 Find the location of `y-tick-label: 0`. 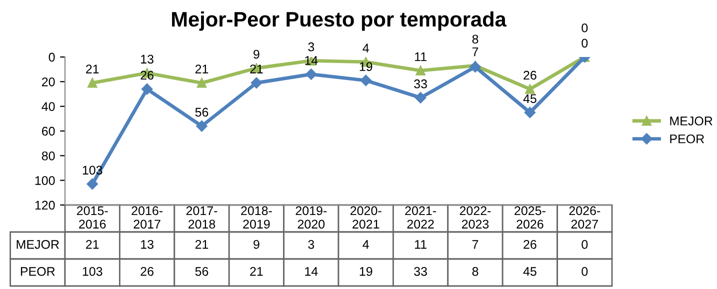

y-tick-label: 0 is located at coordinates (51, 57).